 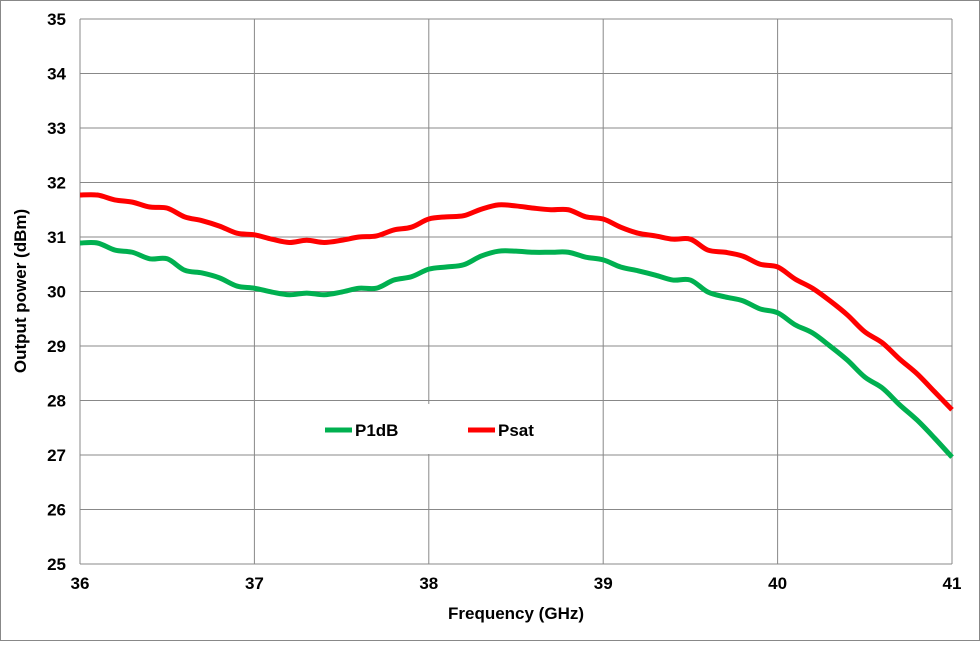 I want to click on x-tick-label: 41, so click(x=952, y=583).